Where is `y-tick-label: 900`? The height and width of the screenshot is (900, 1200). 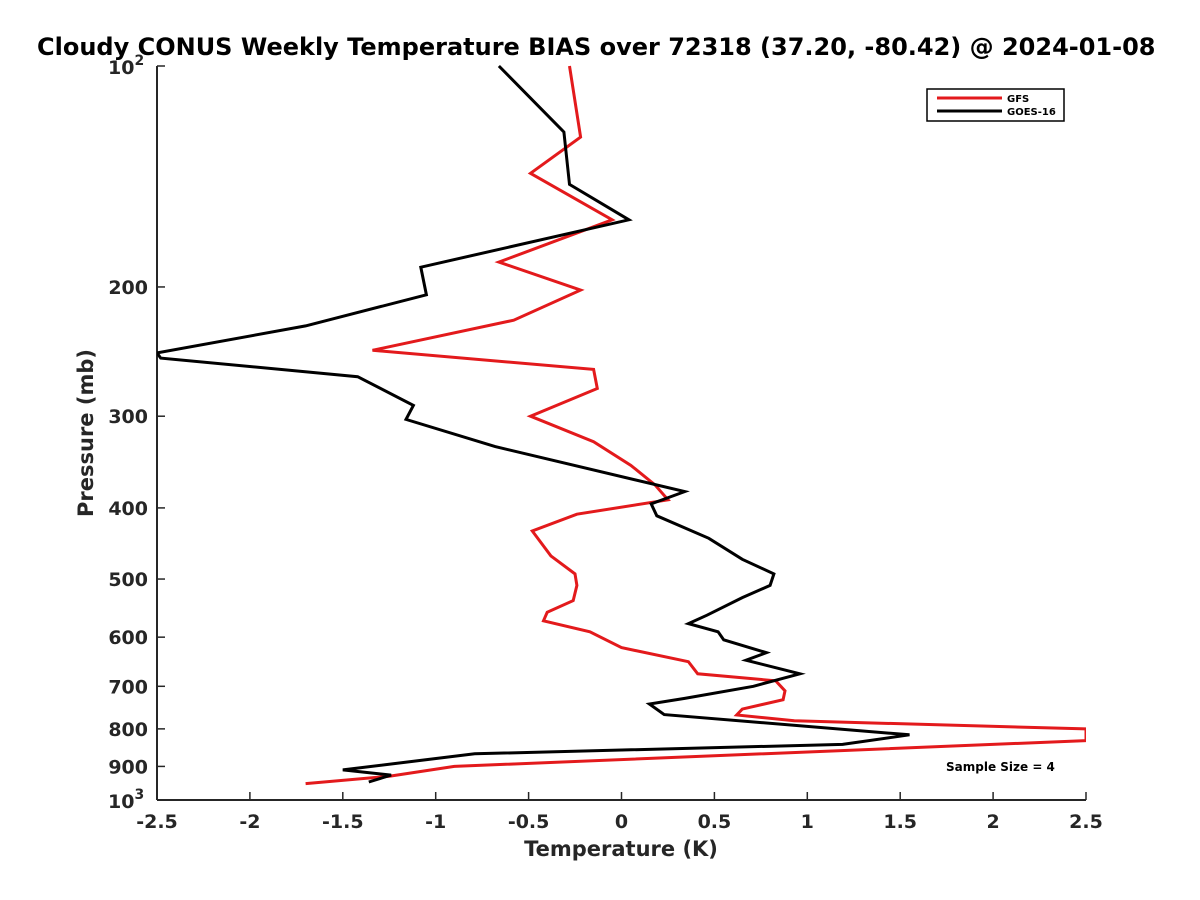 y-tick-label: 900 is located at coordinates (128, 767).